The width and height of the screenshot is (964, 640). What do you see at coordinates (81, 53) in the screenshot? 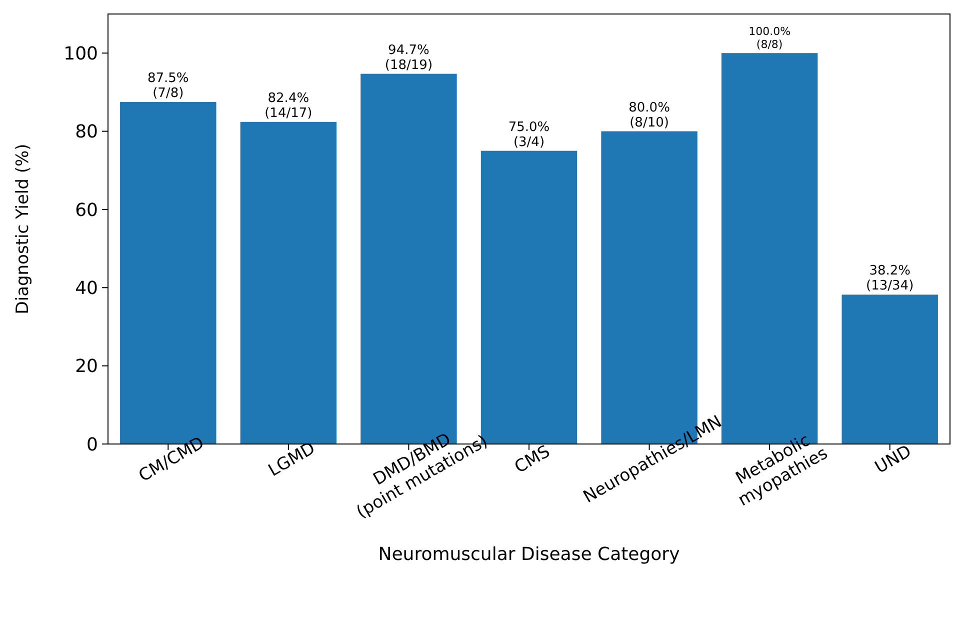
I see `y-tick-label: 100` at bounding box center [81, 53].